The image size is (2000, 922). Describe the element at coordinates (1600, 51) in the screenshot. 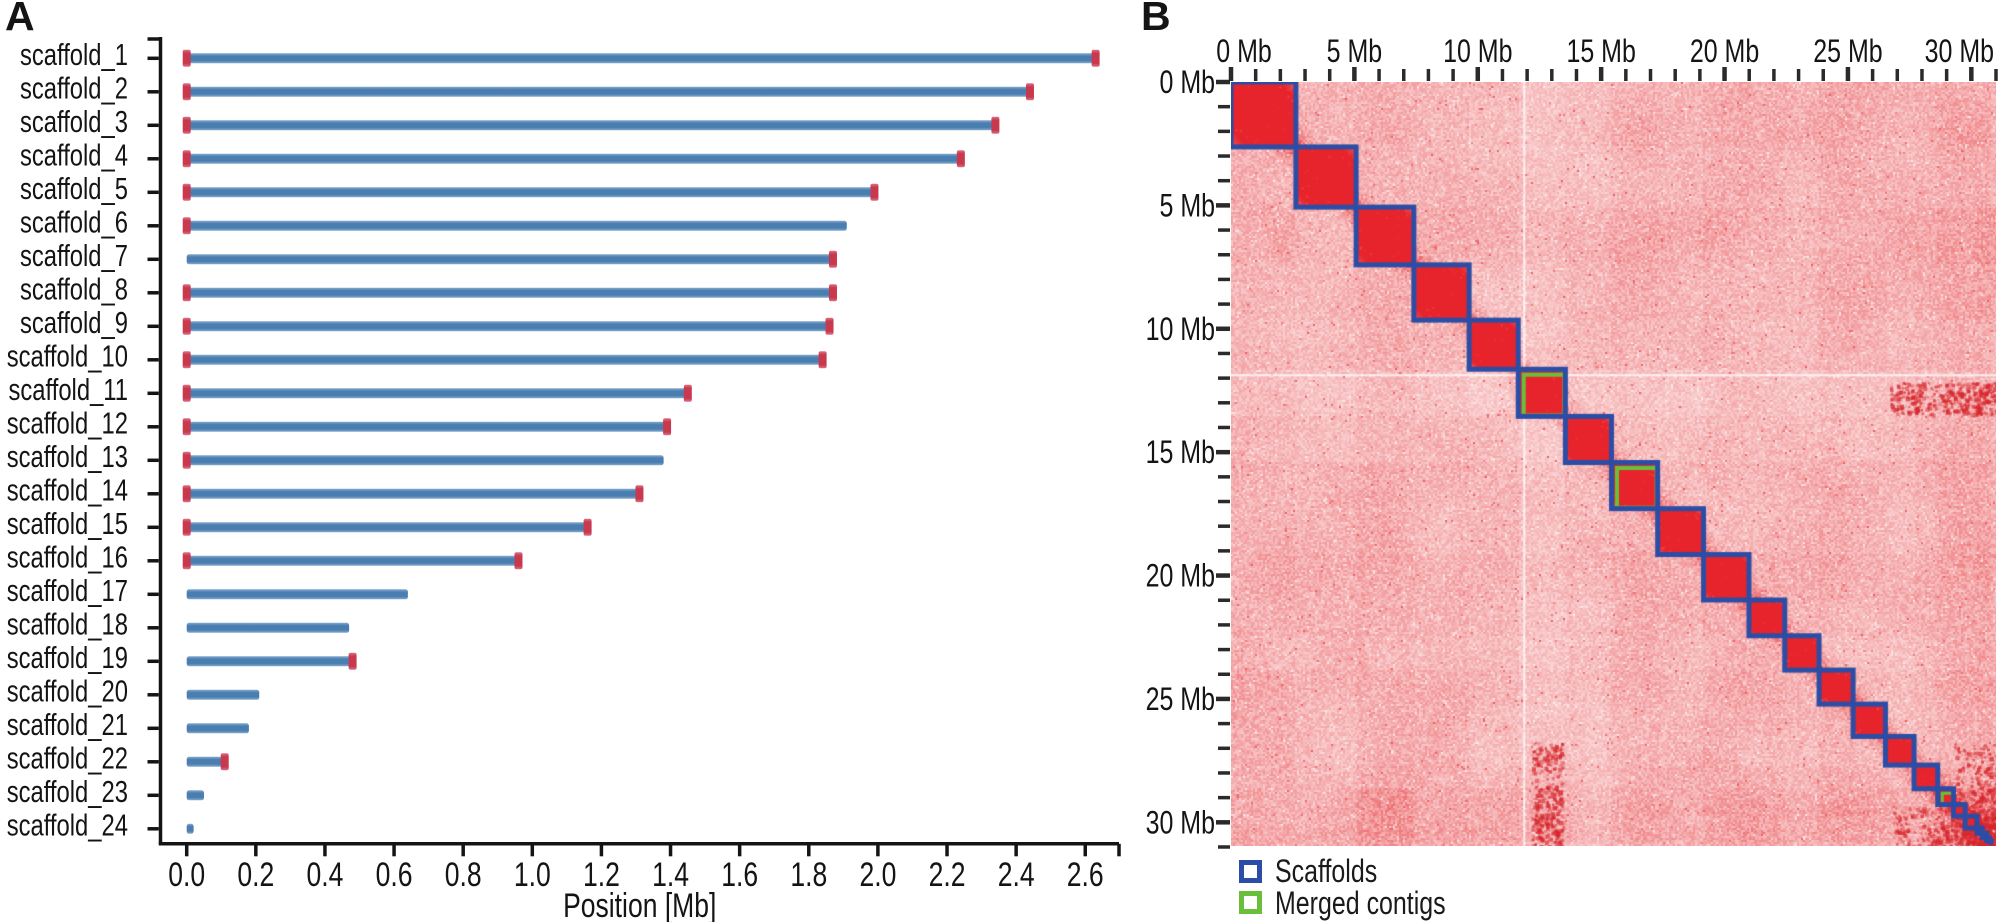

I see `hic-x-tick-label: 15 Mb` at that location.